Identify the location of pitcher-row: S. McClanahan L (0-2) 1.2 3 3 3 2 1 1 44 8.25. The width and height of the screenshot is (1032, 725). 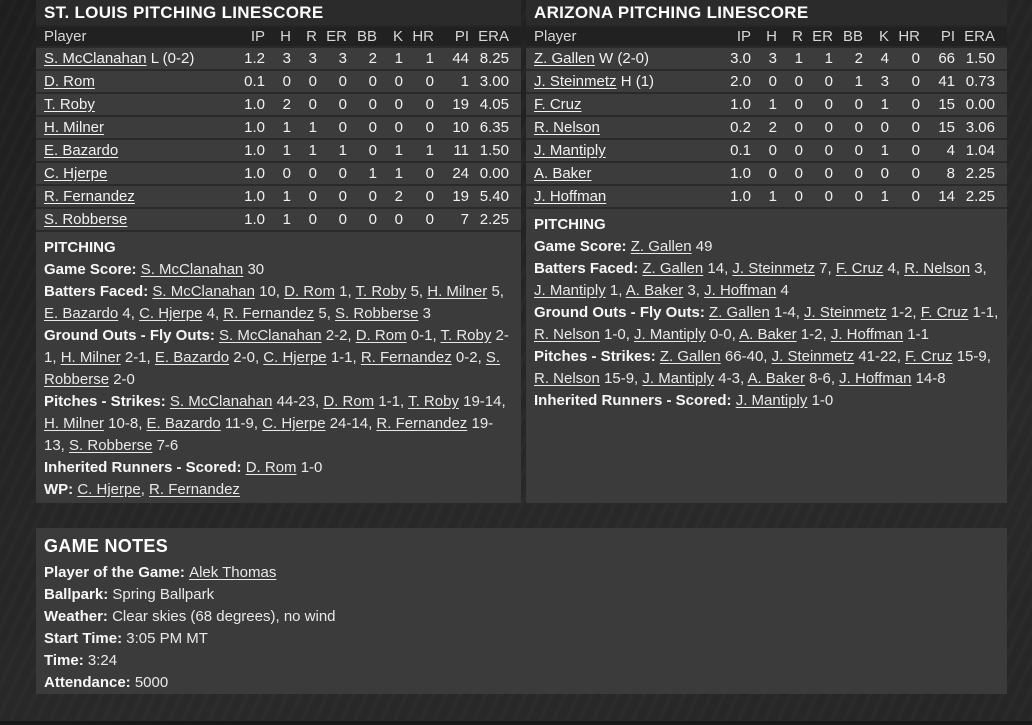
(278, 58).